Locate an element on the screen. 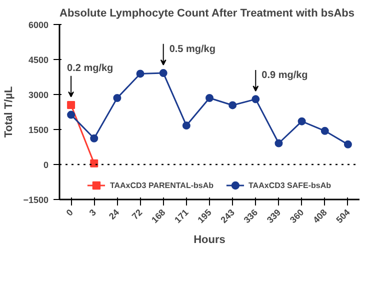 The height and width of the screenshot is (287, 370). x-tick-label: 195 is located at coordinates (205, 216).